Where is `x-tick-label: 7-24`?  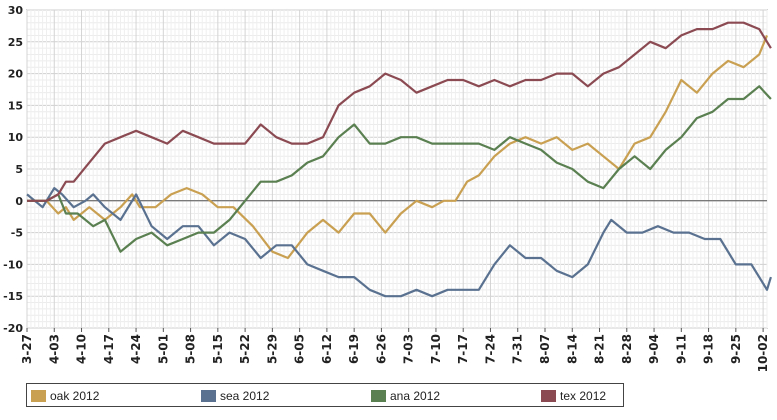
x-tick-label: 7-24 is located at coordinates (490, 349).